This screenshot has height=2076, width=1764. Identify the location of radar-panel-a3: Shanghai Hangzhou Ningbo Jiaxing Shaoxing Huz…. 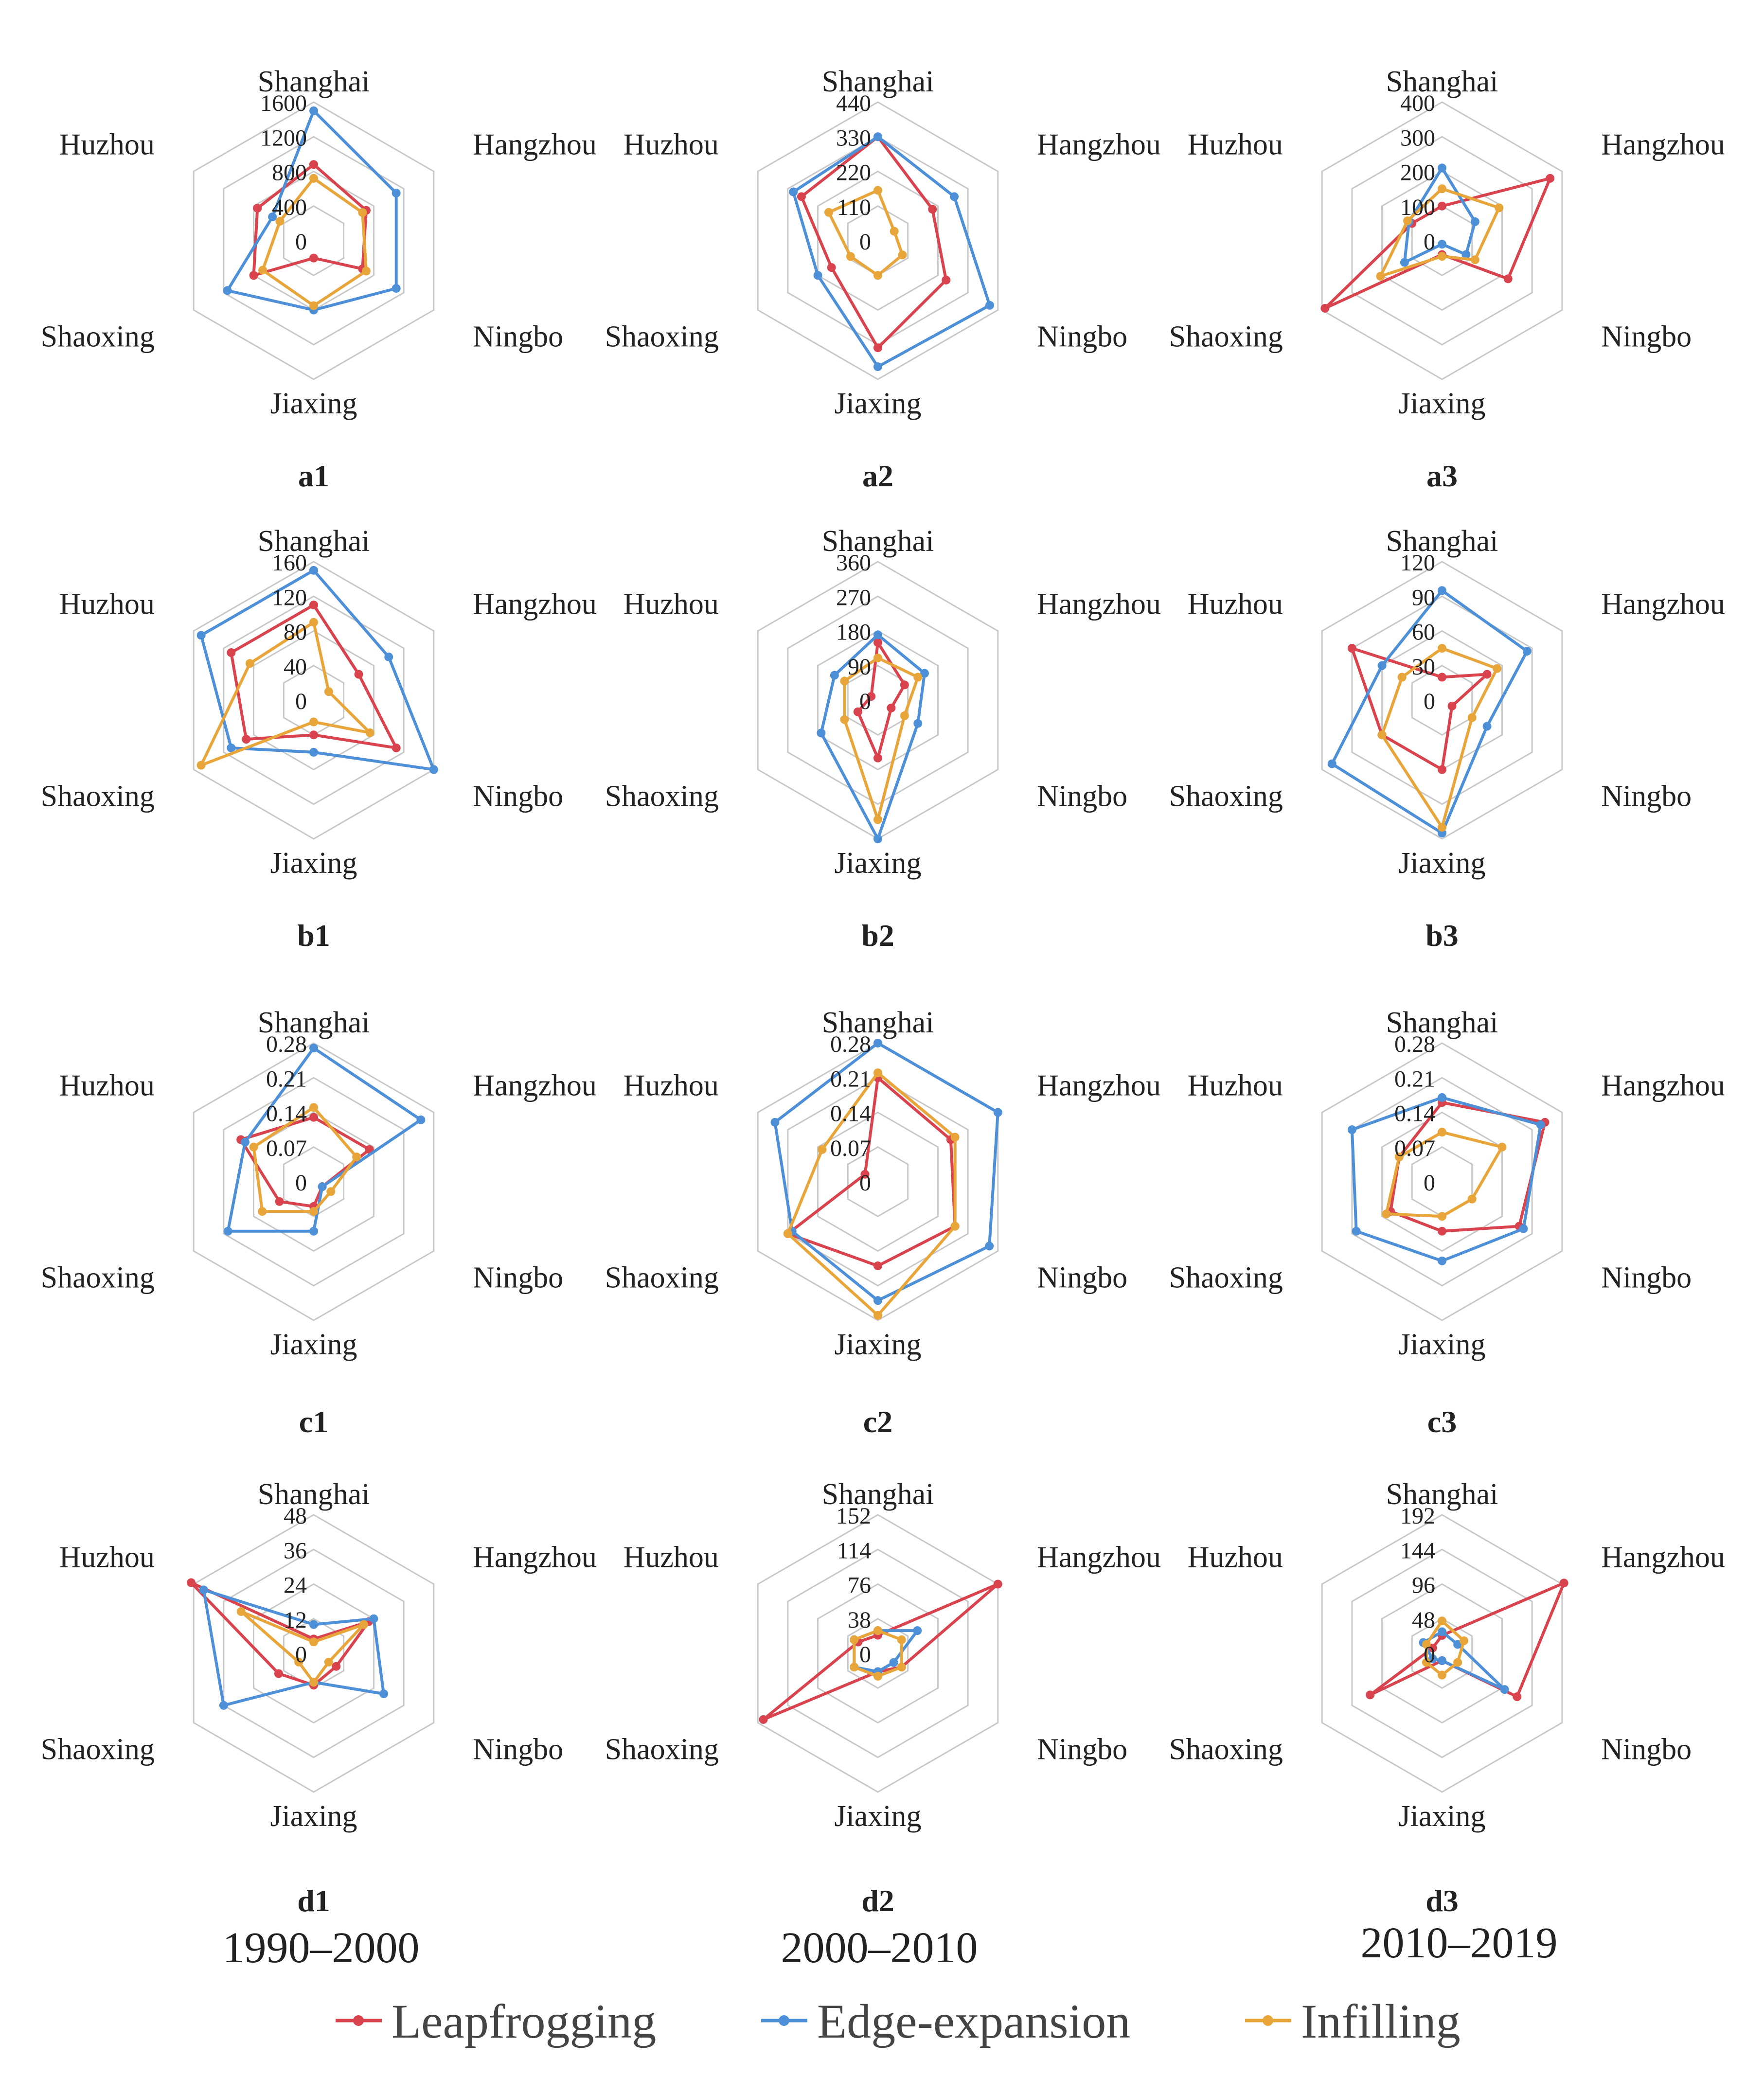
(1447, 279).